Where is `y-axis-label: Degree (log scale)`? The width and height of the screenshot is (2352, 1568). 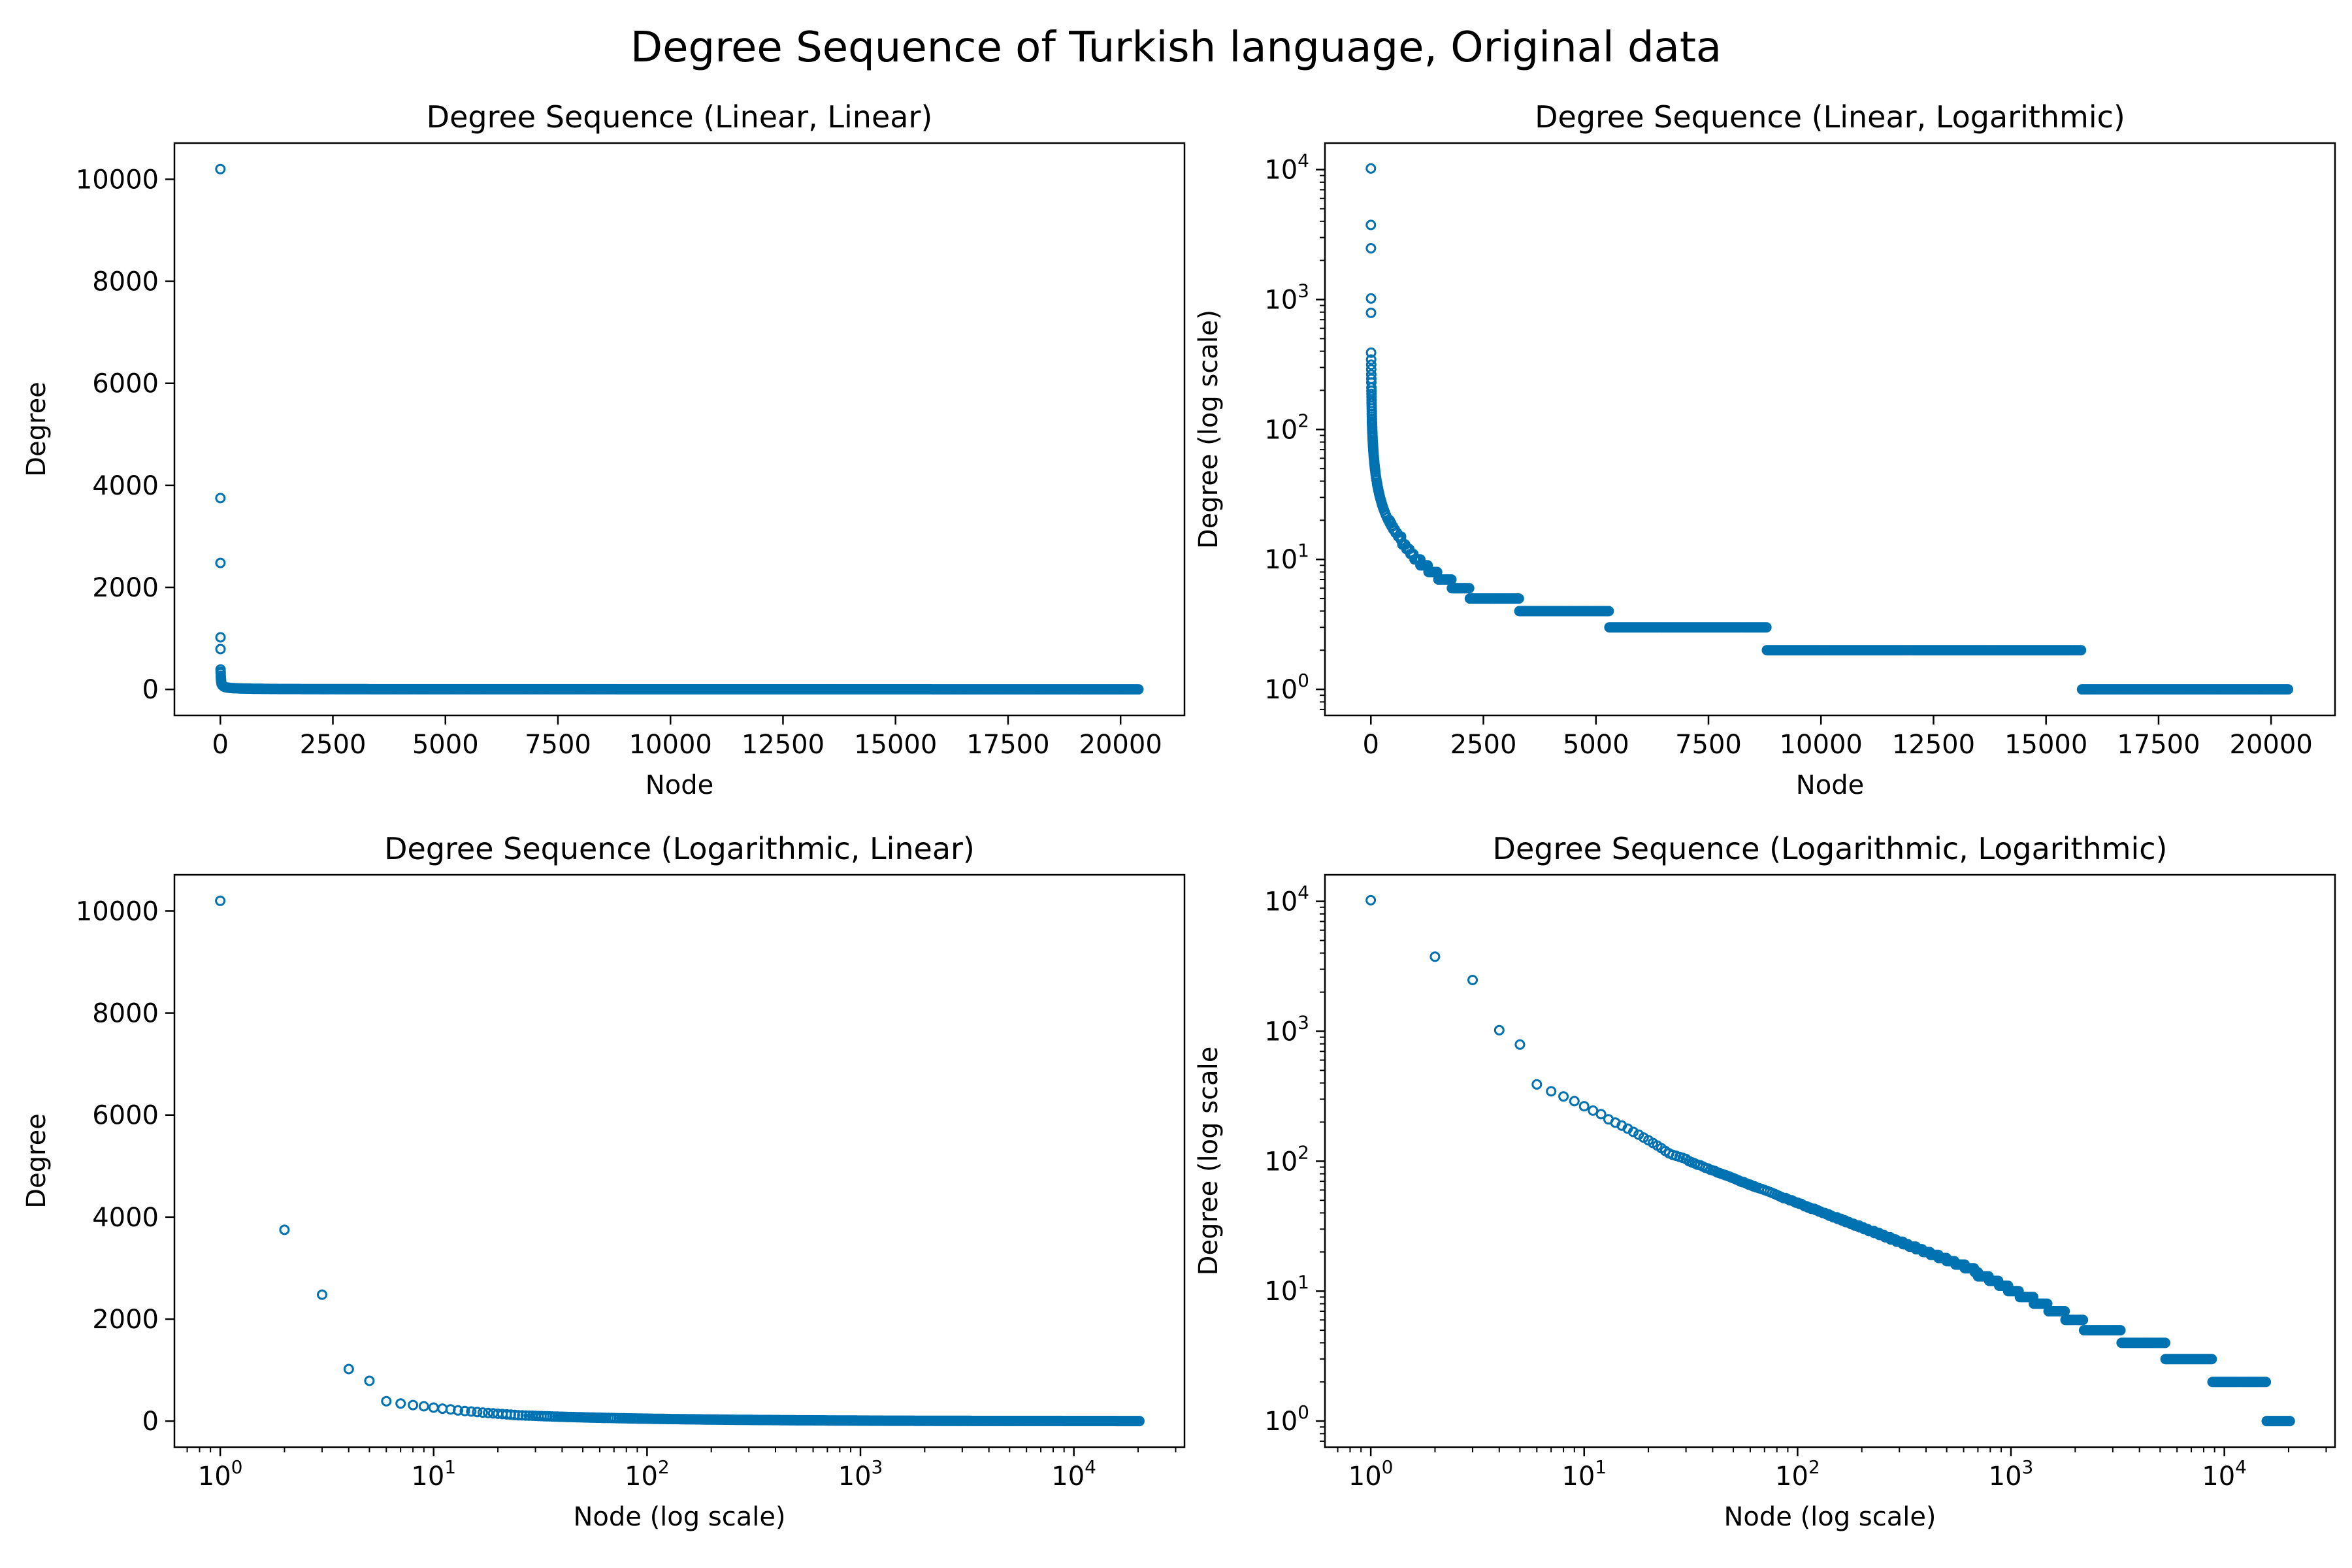 y-axis-label: Degree (log scale) is located at coordinates (1209, 429).